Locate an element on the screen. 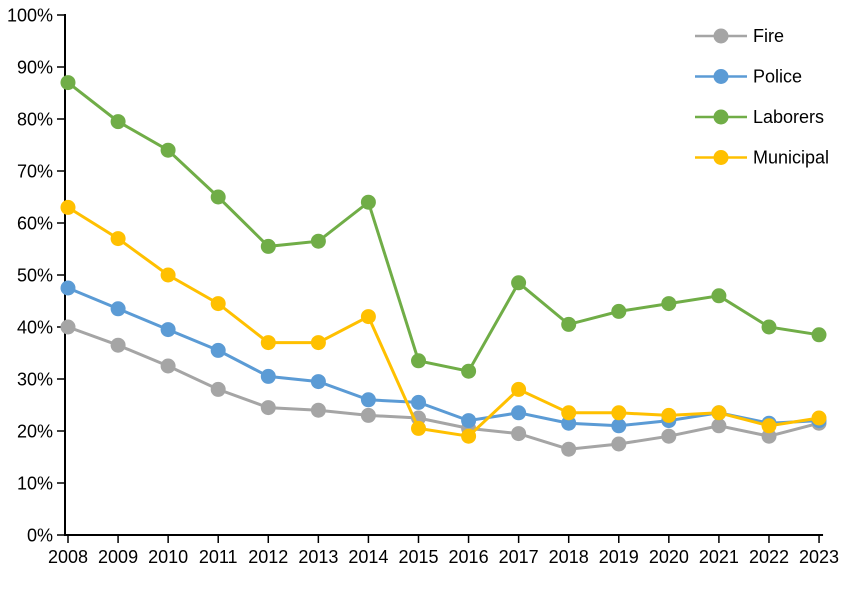  data-point-municipal-2015 is located at coordinates (418, 428).